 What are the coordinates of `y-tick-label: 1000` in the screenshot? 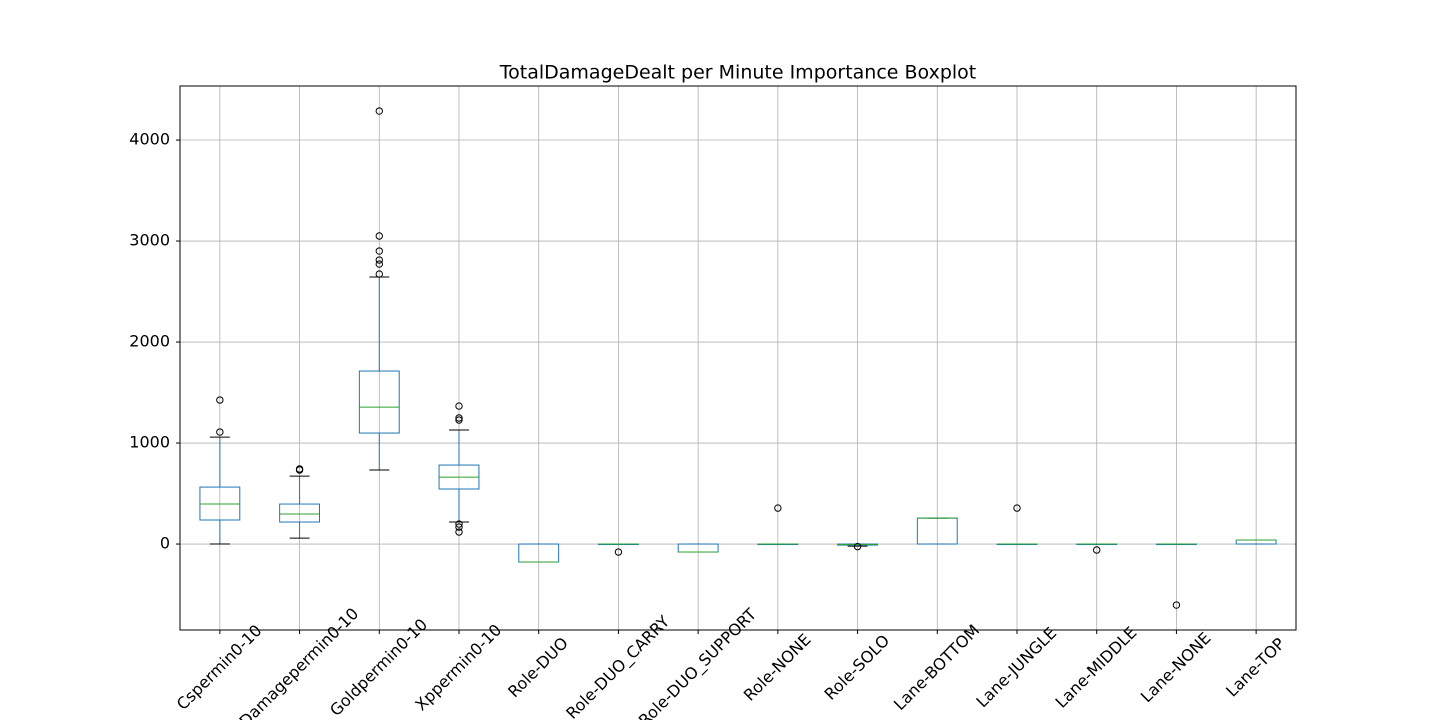 It's located at (149, 442).